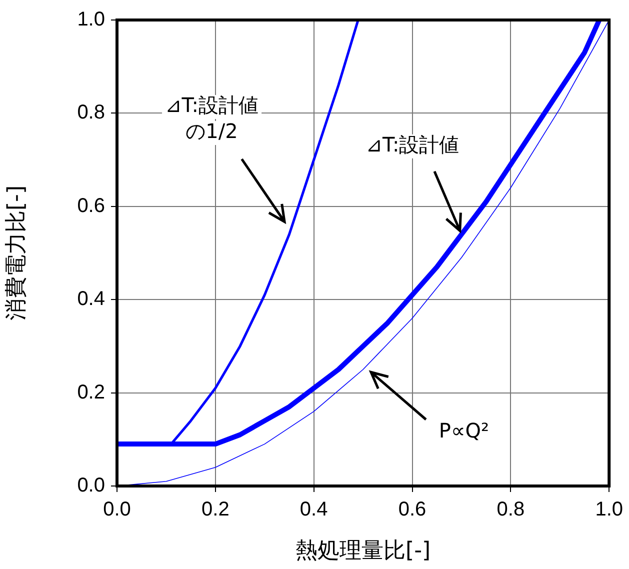  I want to click on y-tick-label: 0.6, so click(91, 205).